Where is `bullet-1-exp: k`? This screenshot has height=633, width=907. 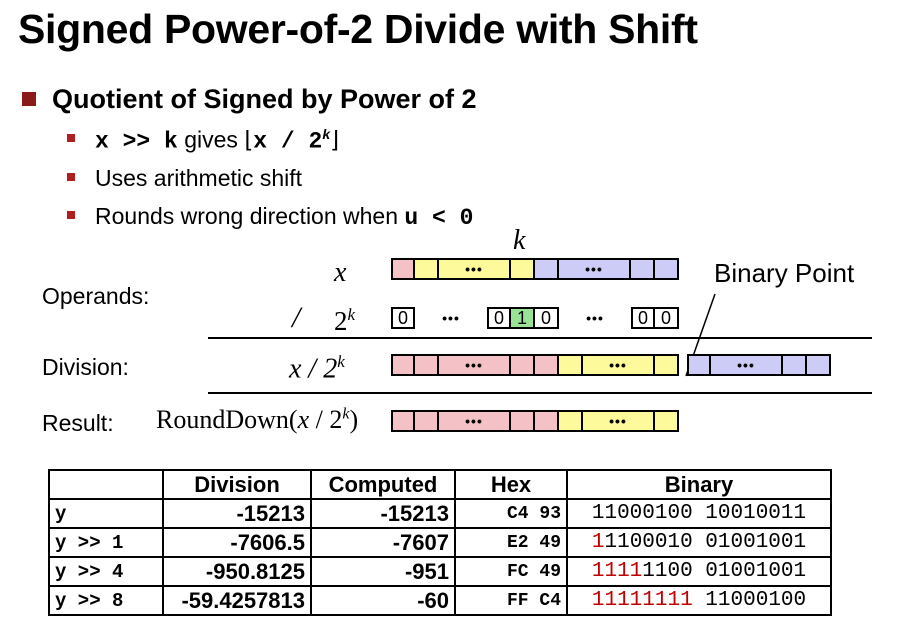 bullet-1-exp: k is located at coordinates (326, 134).